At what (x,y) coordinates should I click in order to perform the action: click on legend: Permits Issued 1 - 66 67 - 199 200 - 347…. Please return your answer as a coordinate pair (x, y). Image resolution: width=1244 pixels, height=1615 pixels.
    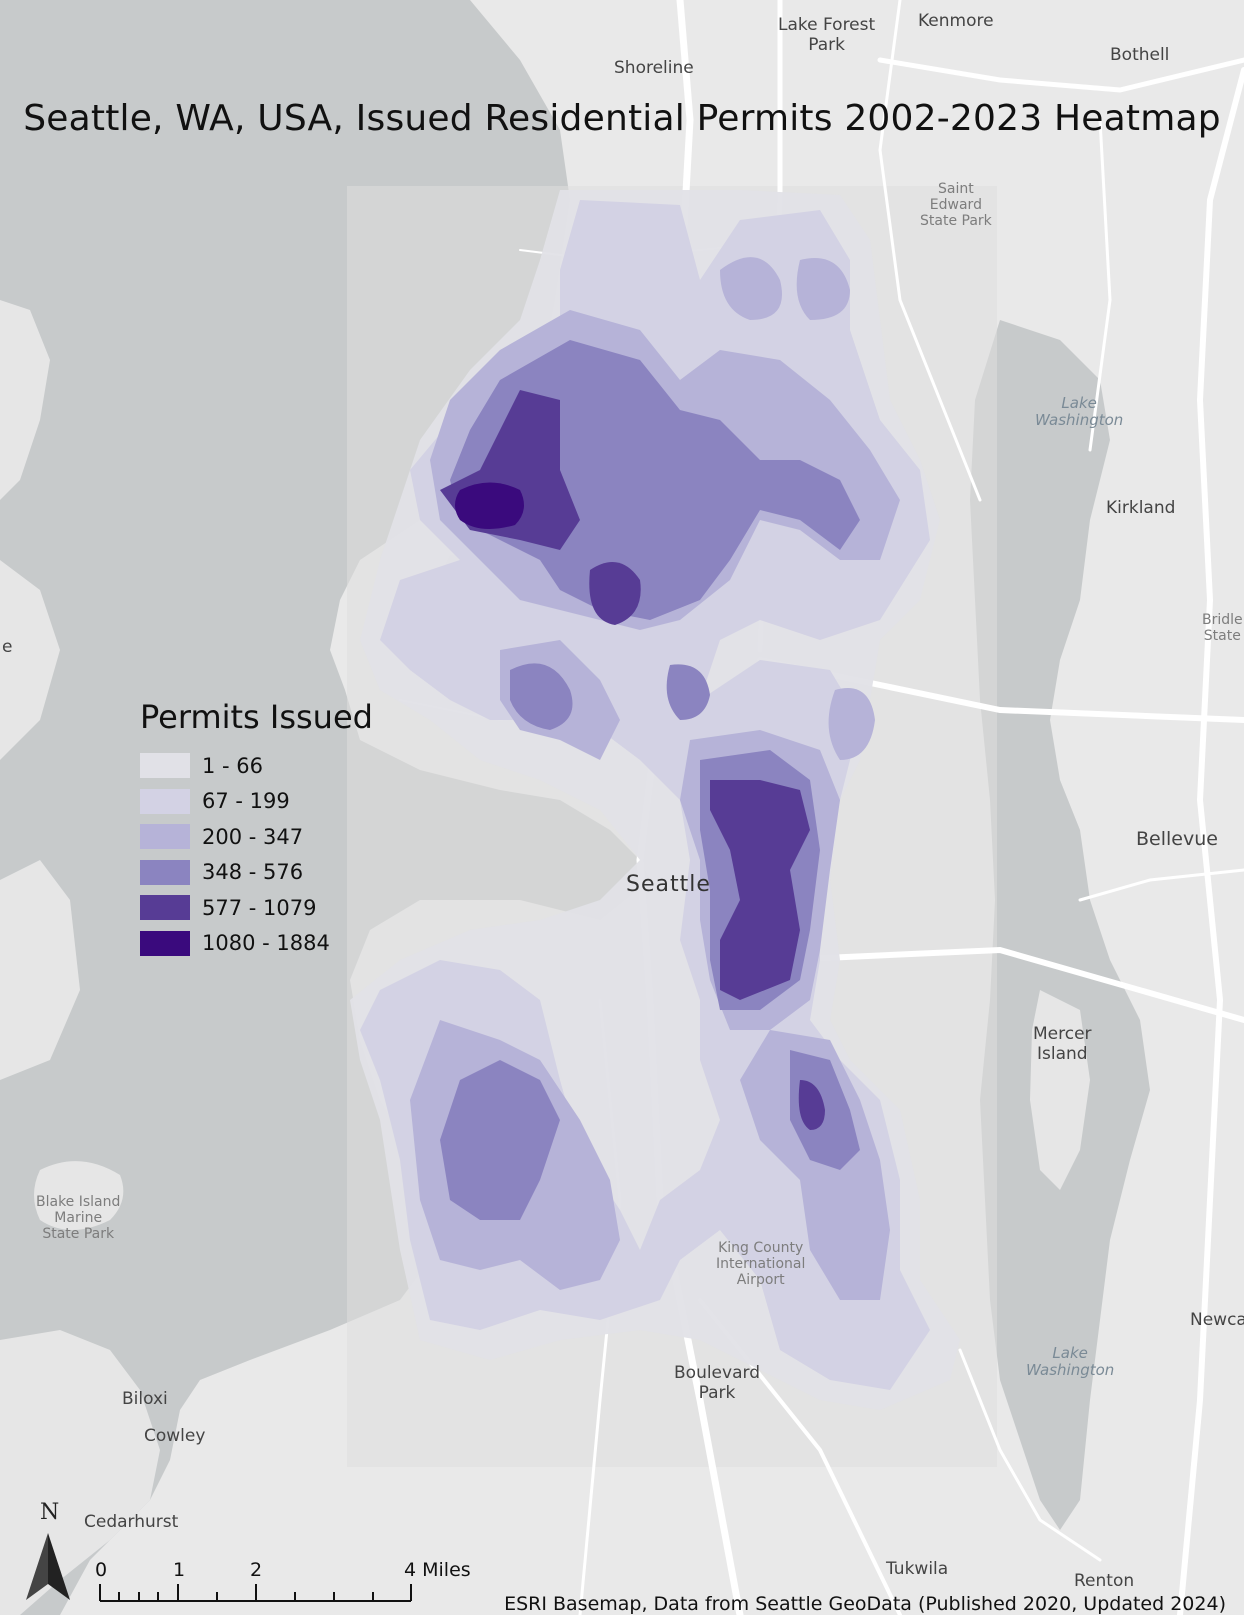
    Looking at the image, I should click on (256, 829).